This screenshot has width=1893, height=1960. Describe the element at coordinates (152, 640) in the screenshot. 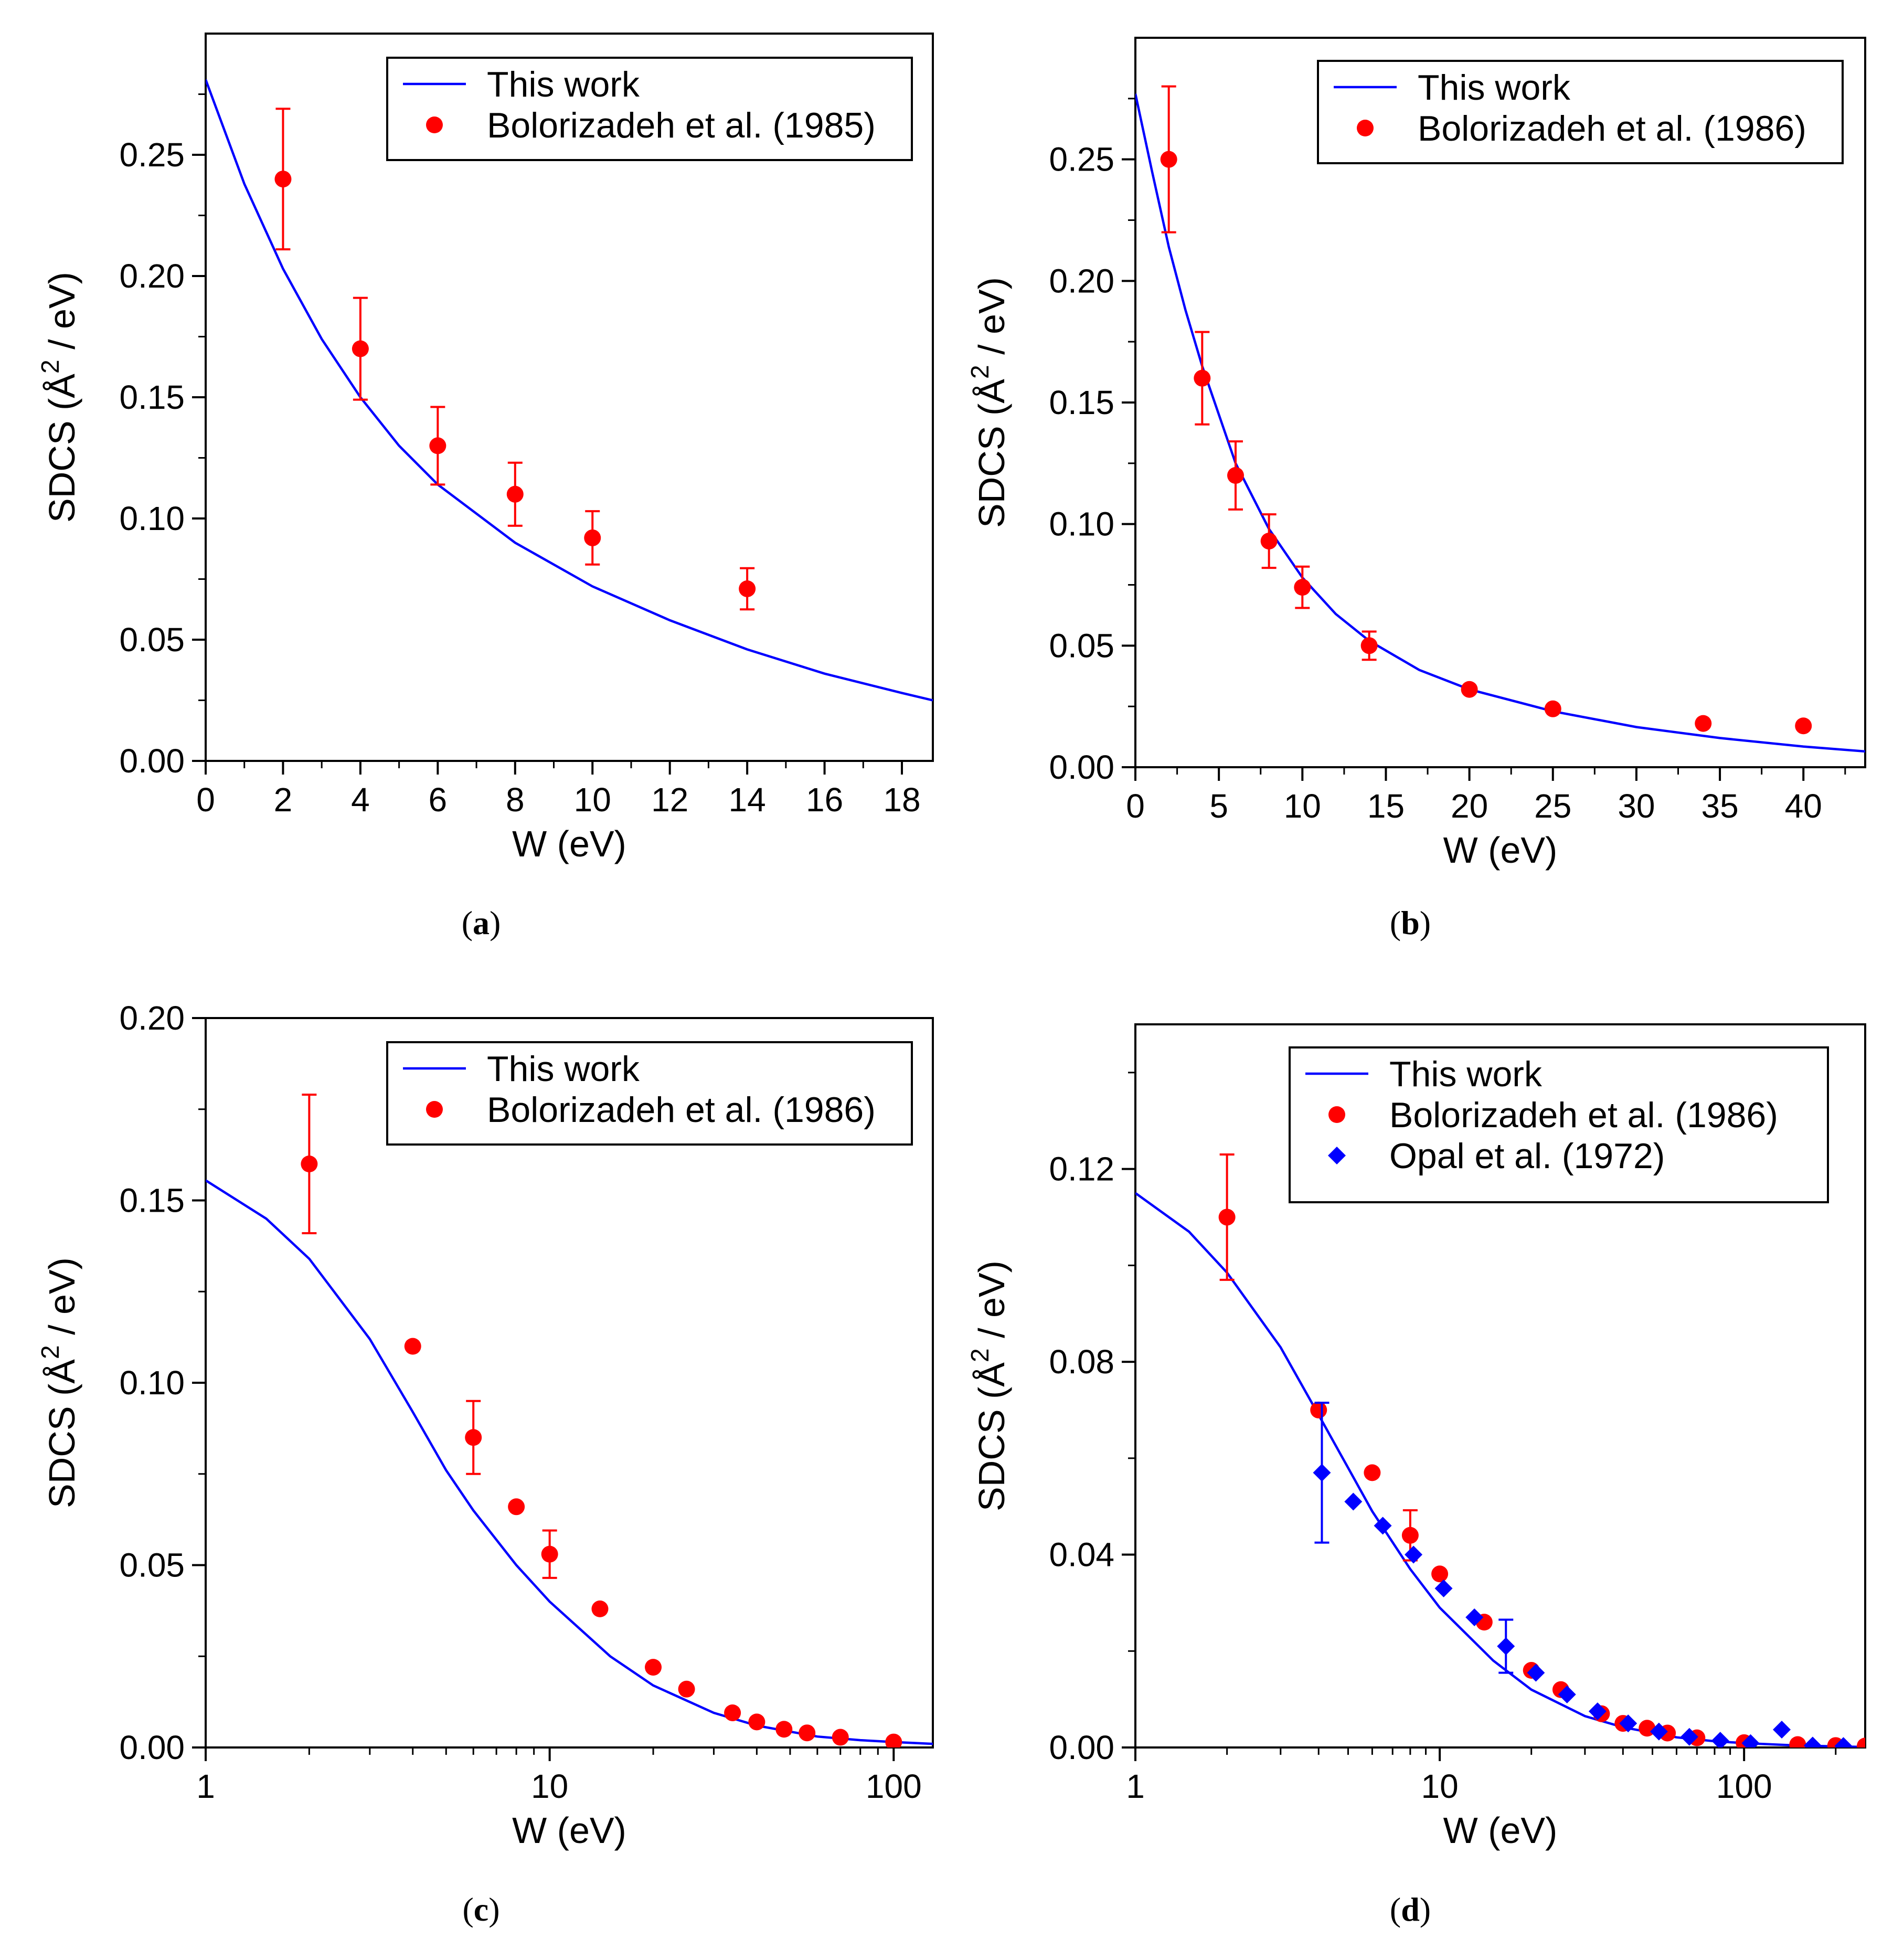

I see `y-tick-label: 0.05` at that location.